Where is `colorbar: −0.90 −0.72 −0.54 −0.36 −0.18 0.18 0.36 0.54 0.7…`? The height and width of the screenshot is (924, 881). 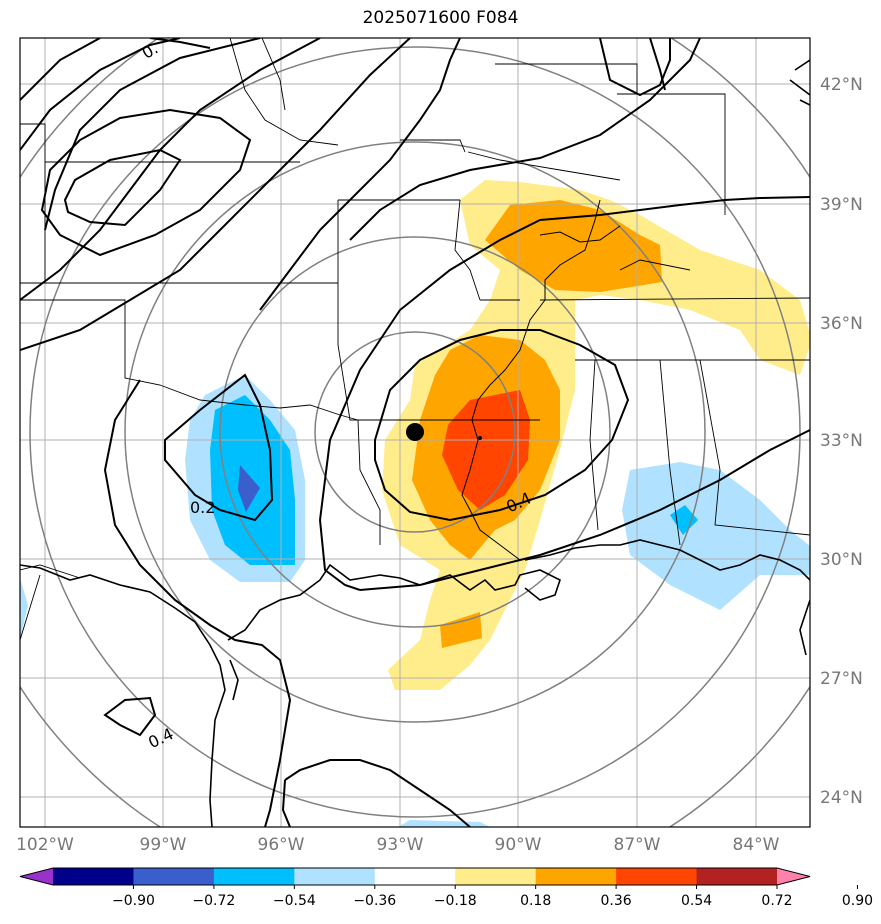
colorbar: −0.90 −0.72 −0.54 −0.36 −0.18 0.18 0.36 0.54 0.7… is located at coordinates (446, 888).